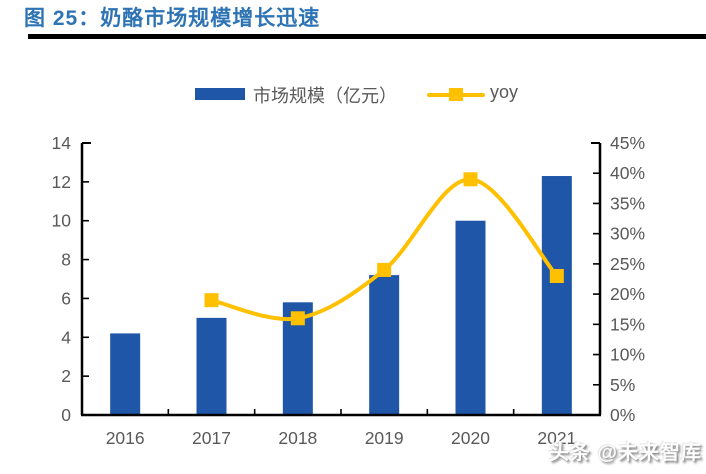 The height and width of the screenshot is (474, 706). What do you see at coordinates (62, 221) in the screenshot?
I see `tick-label-left: 10` at bounding box center [62, 221].